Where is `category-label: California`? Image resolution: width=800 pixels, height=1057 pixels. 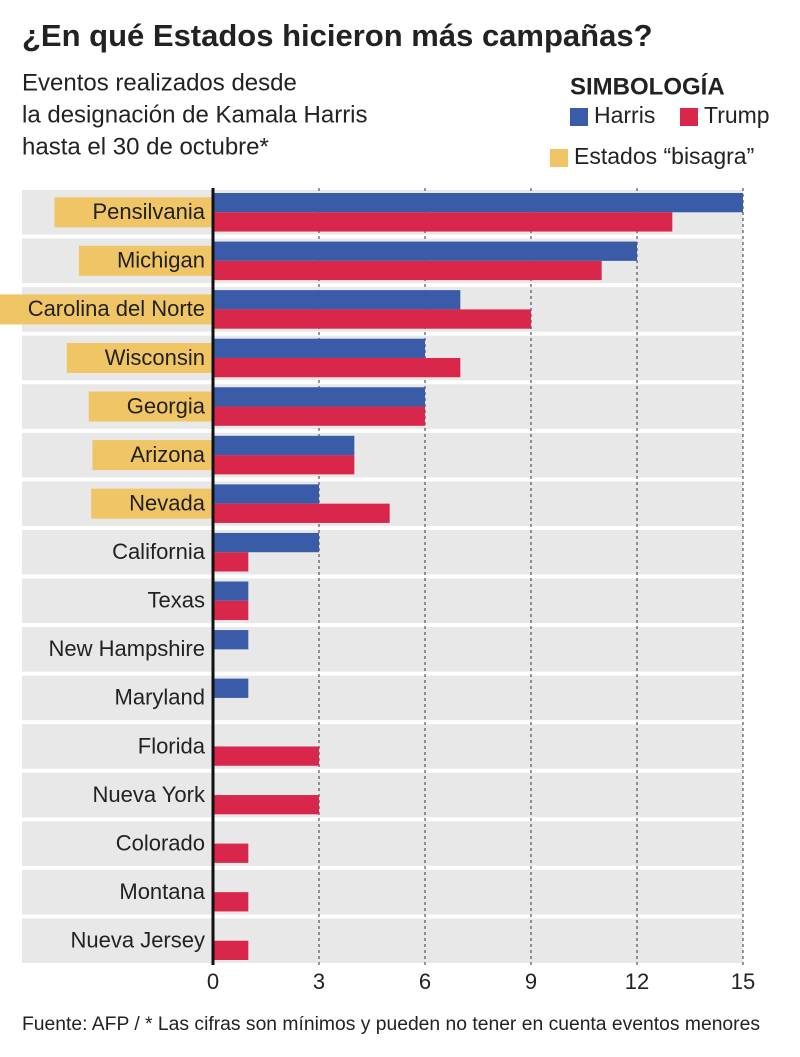 category-label: California is located at coordinates (159, 551).